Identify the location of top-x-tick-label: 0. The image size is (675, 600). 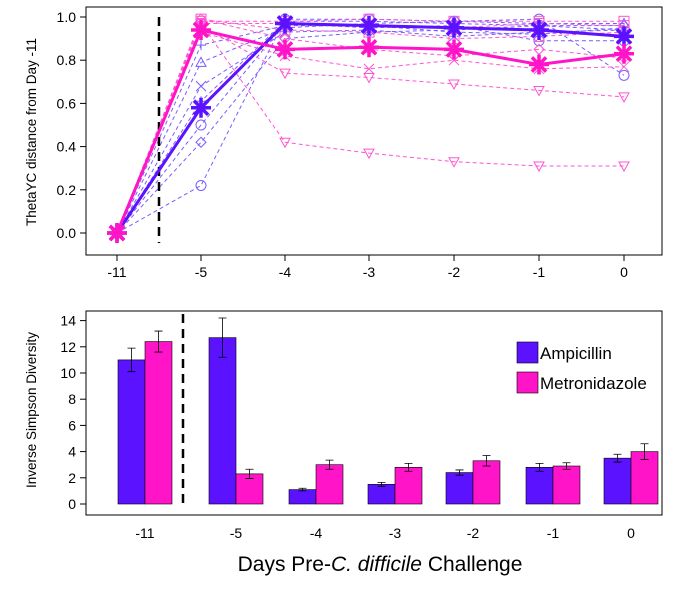
(624, 272).